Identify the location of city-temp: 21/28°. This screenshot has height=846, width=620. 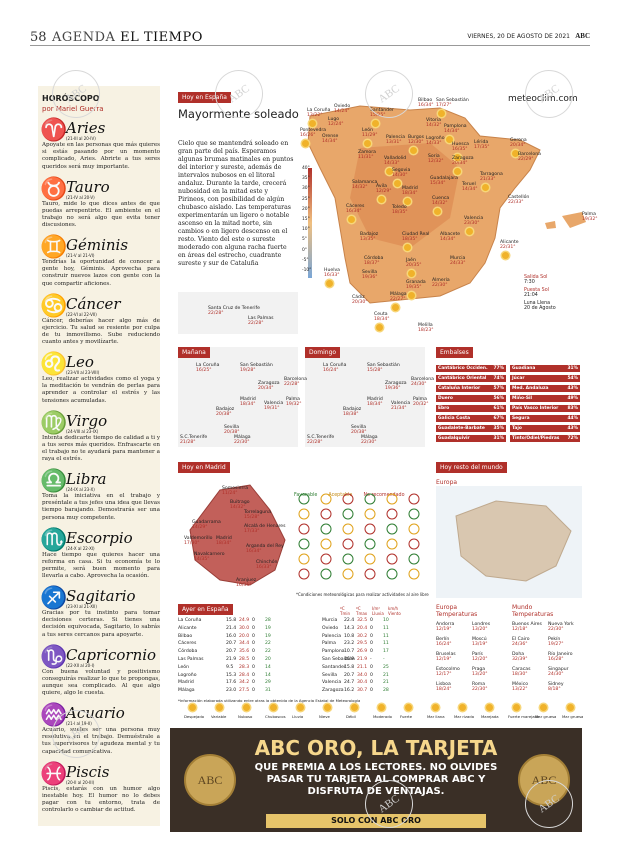
(188, 442).